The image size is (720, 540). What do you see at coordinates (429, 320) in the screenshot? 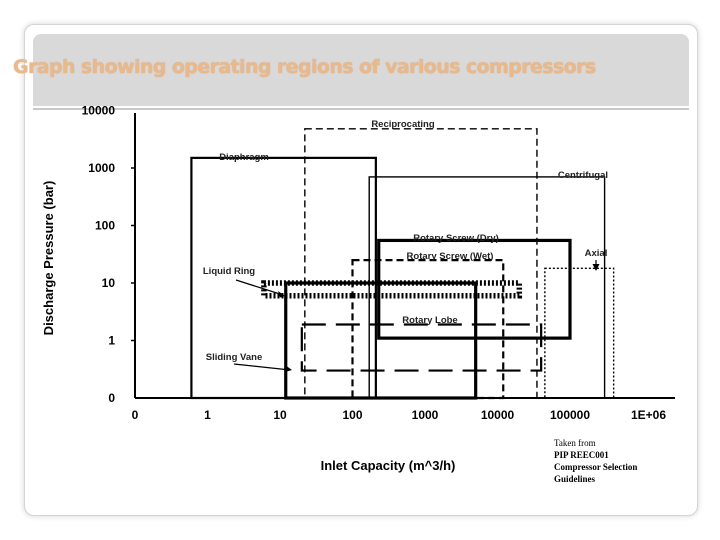
I see `region-label: Rotary Lobe` at bounding box center [429, 320].